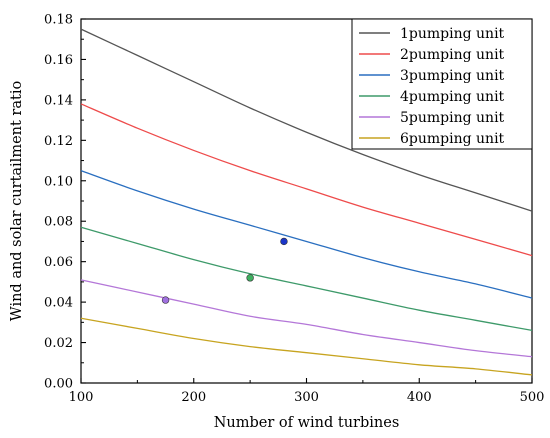  I want to click on legend-label-6: 6pumping unit, so click(452, 139).